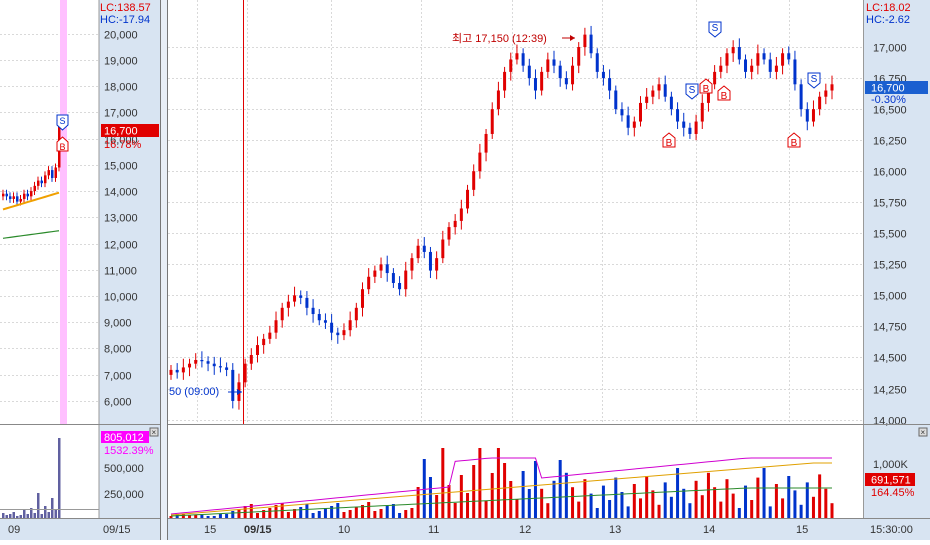 The width and height of the screenshot is (930, 545). Describe the element at coordinates (923, 432) in the screenshot. I see `main-volume-close-icon` at that location.